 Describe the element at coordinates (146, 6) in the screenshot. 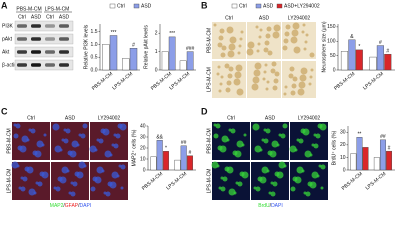

I see `legend-label: ASD` at that location.